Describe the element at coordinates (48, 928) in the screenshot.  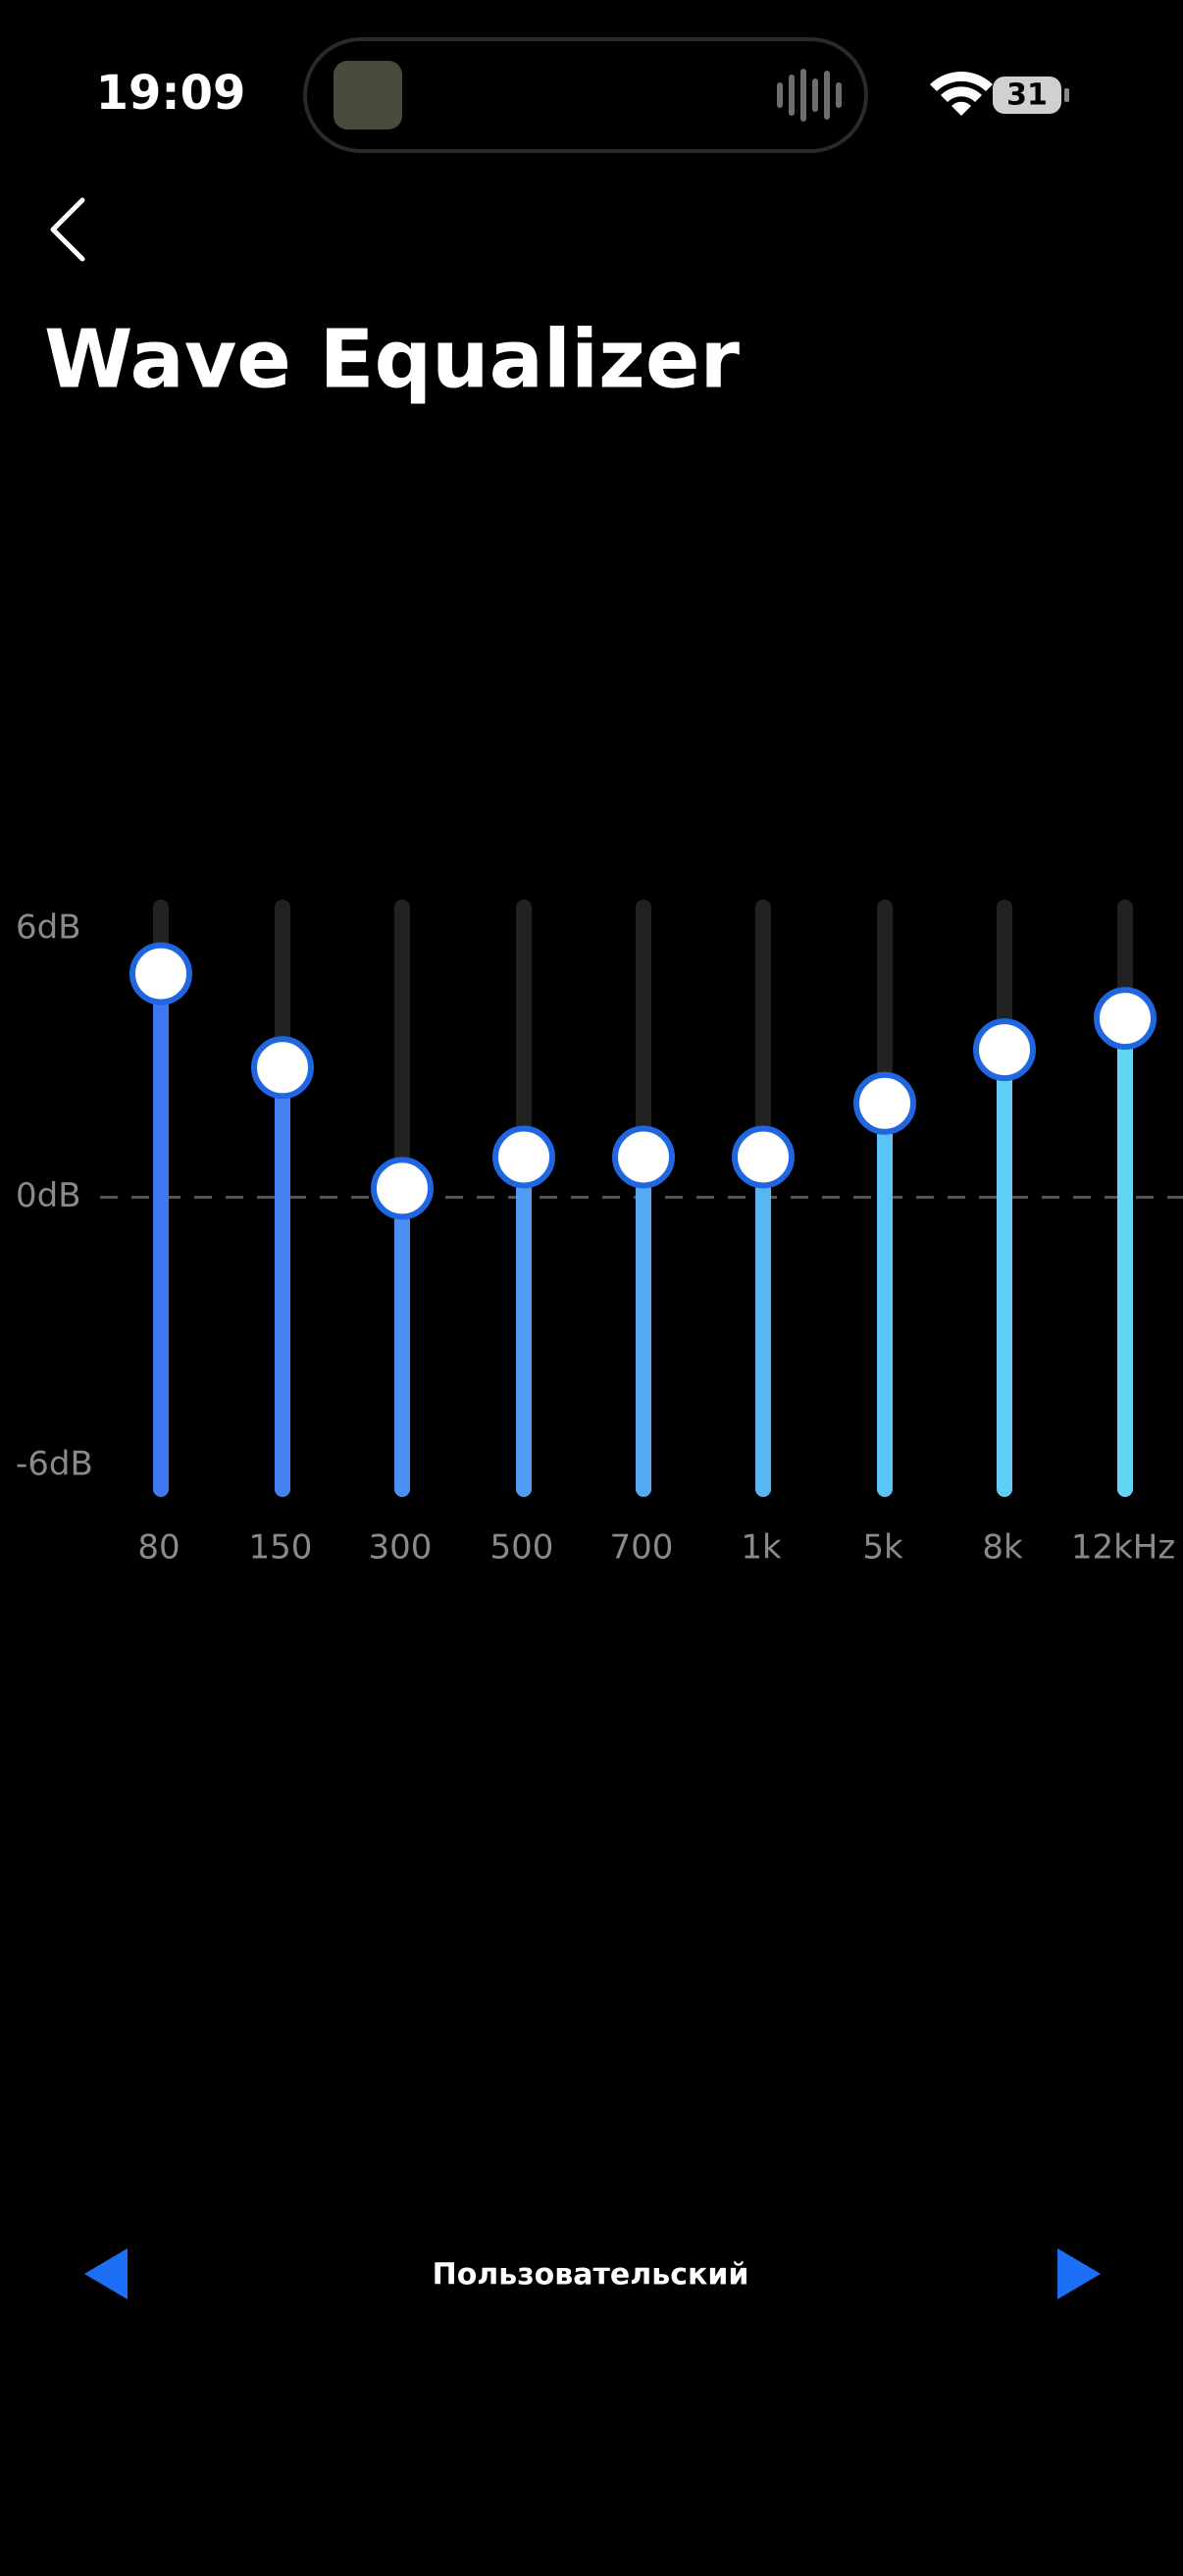
I see `y-tick-label: 6dB` at that location.